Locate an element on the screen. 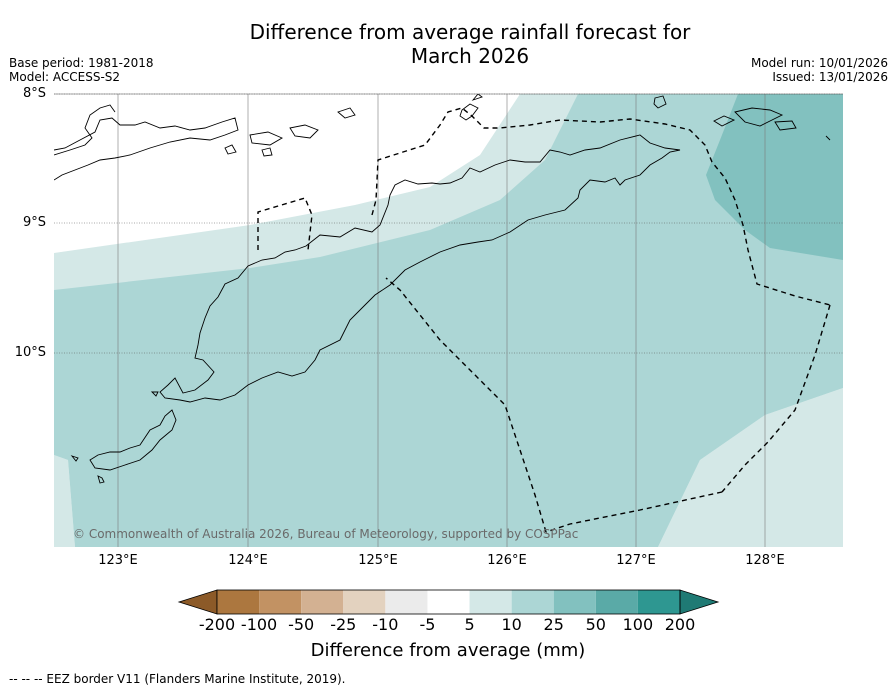 The height and width of the screenshot is (690, 896). model-run-text: Model run: 10/01/2026 is located at coordinates (819, 63).